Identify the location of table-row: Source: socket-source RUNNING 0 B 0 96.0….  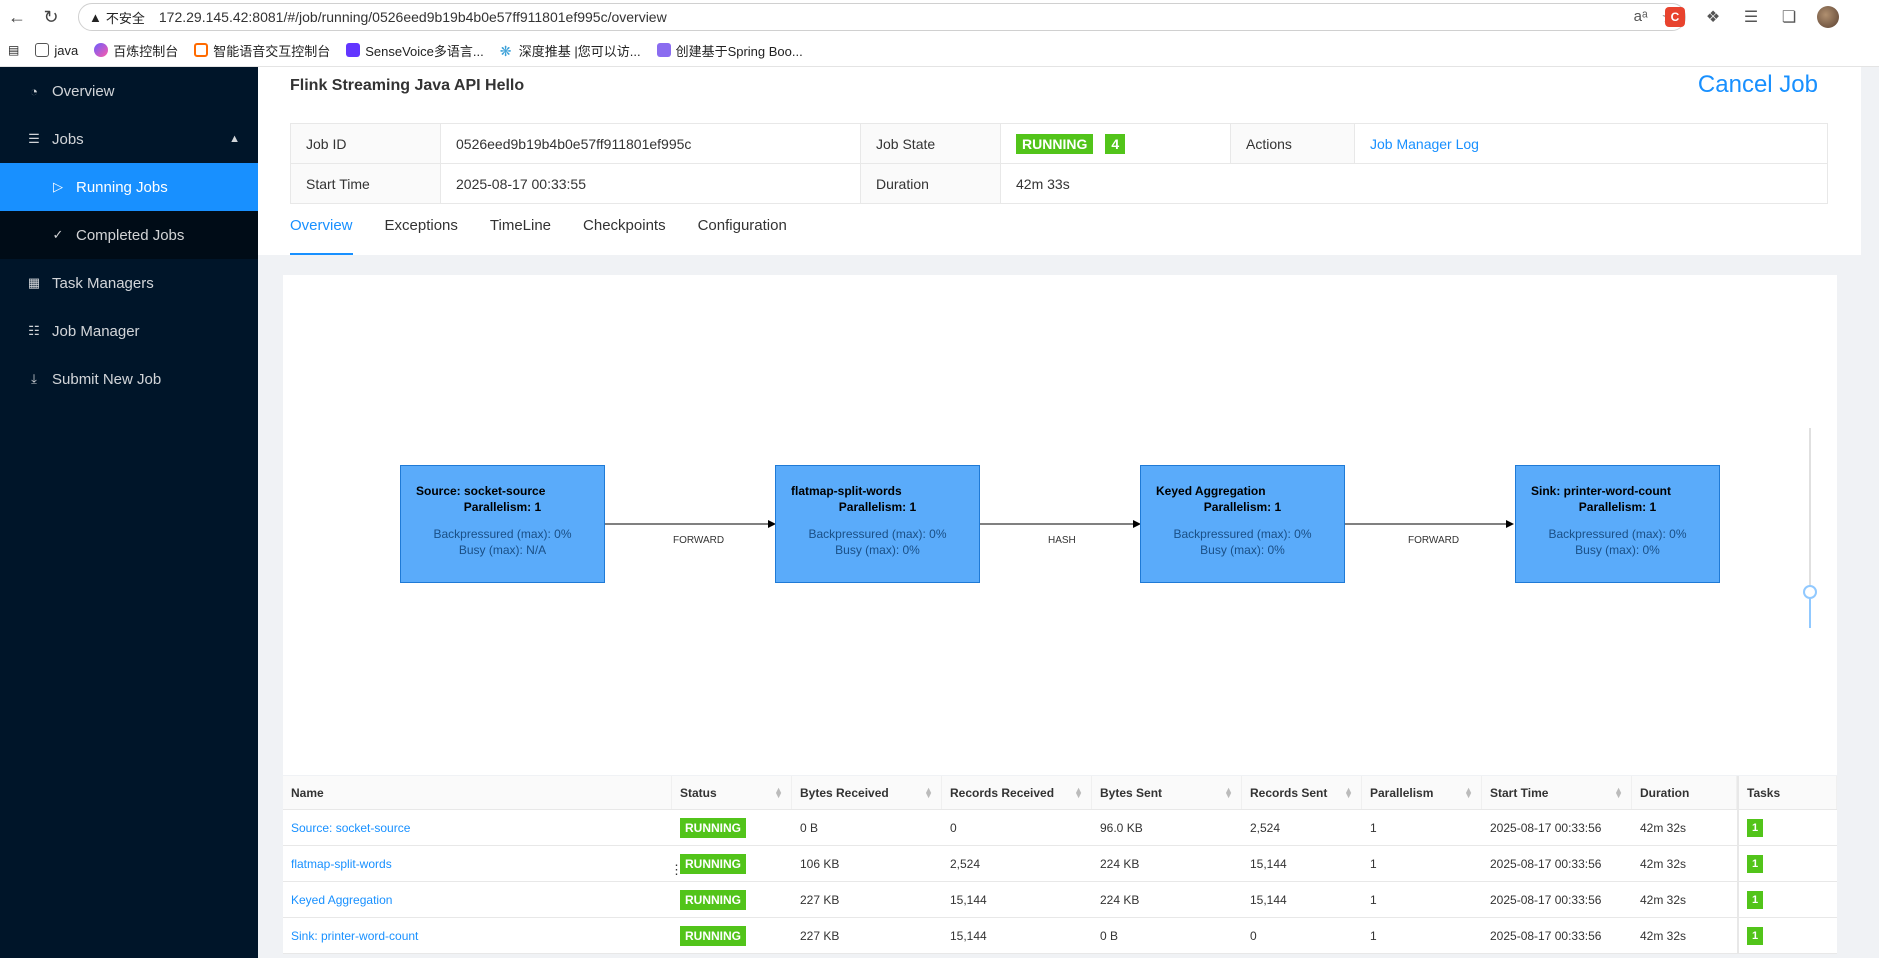
(1060, 828).